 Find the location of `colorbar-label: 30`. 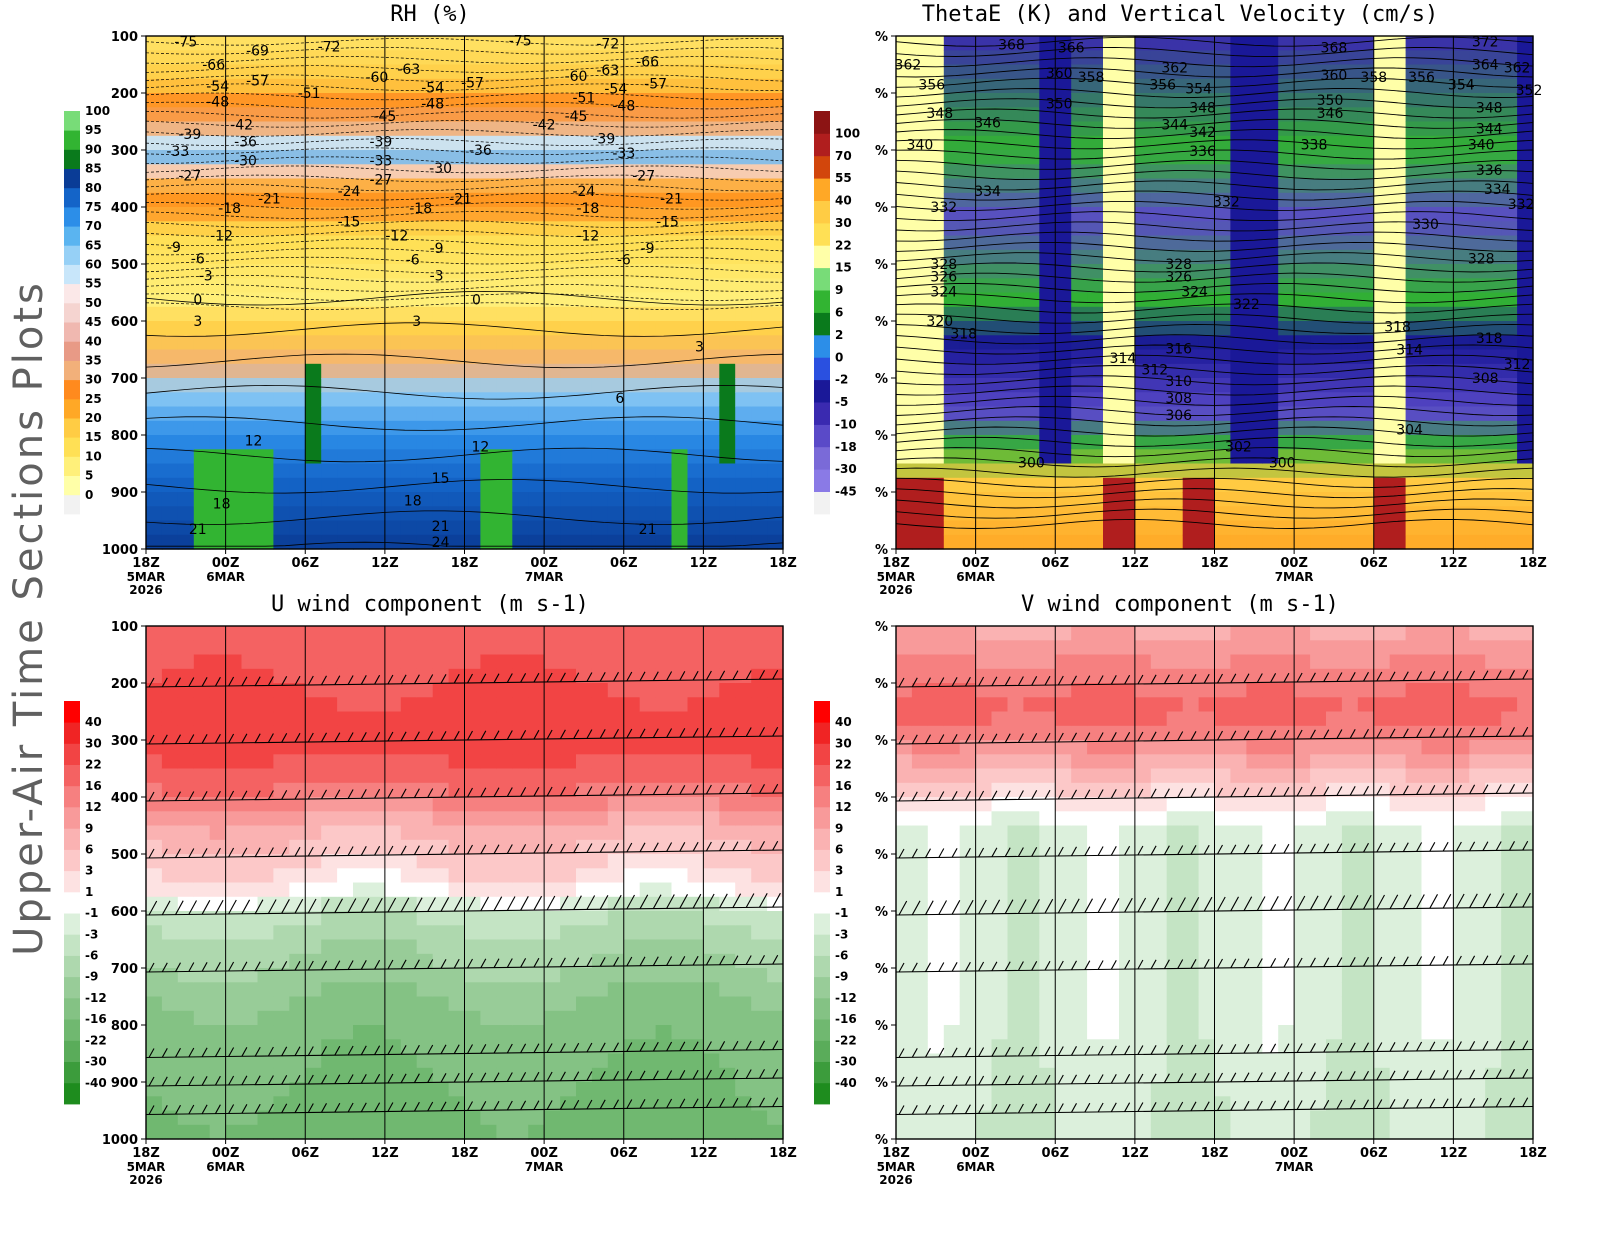

colorbar-label: 30 is located at coordinates (93, 380).